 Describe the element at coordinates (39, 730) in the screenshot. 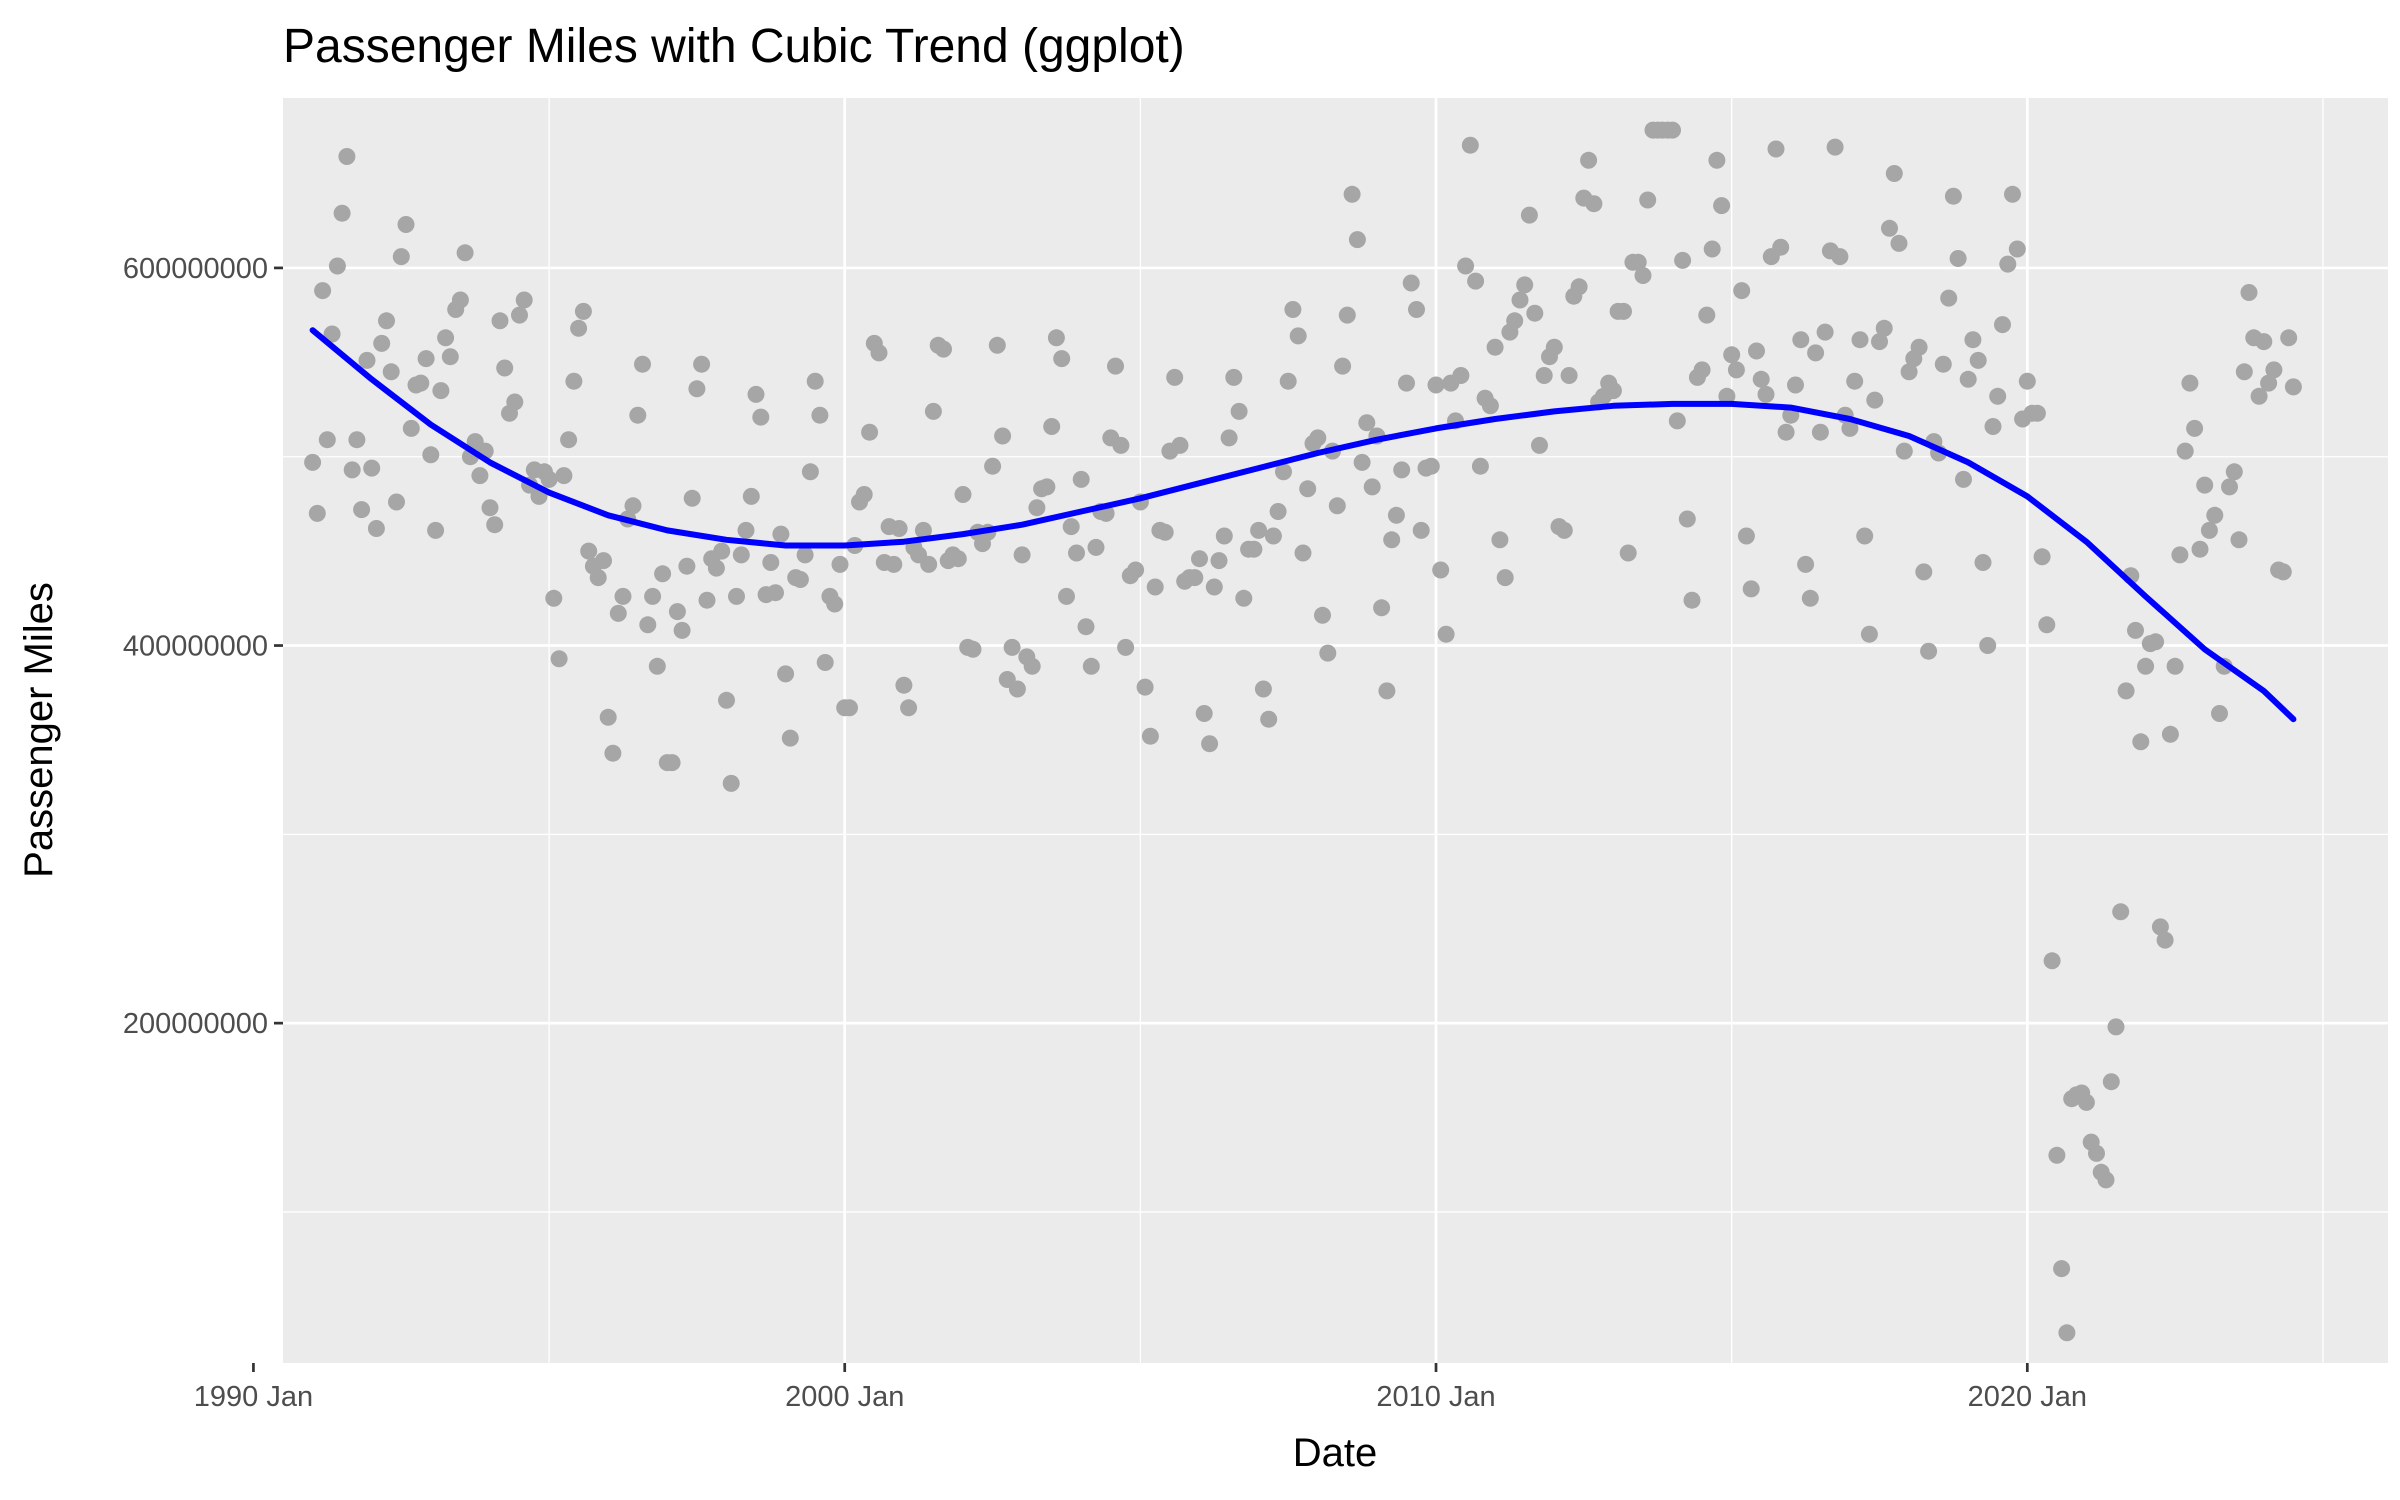

I see `y-axis-title: Passenger Miles` at that location.